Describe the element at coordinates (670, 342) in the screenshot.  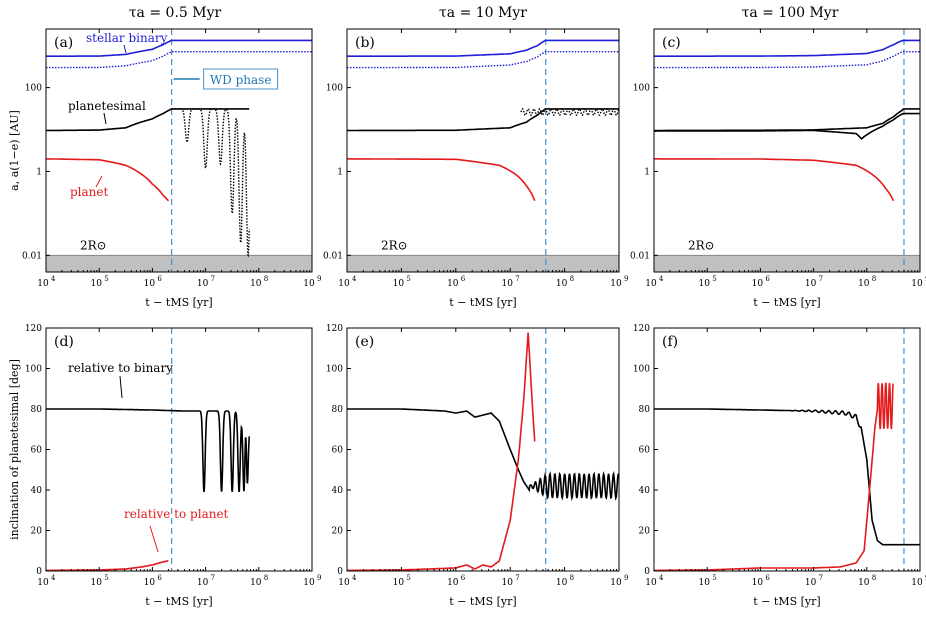
I see `panel-label: (f)` at that location.